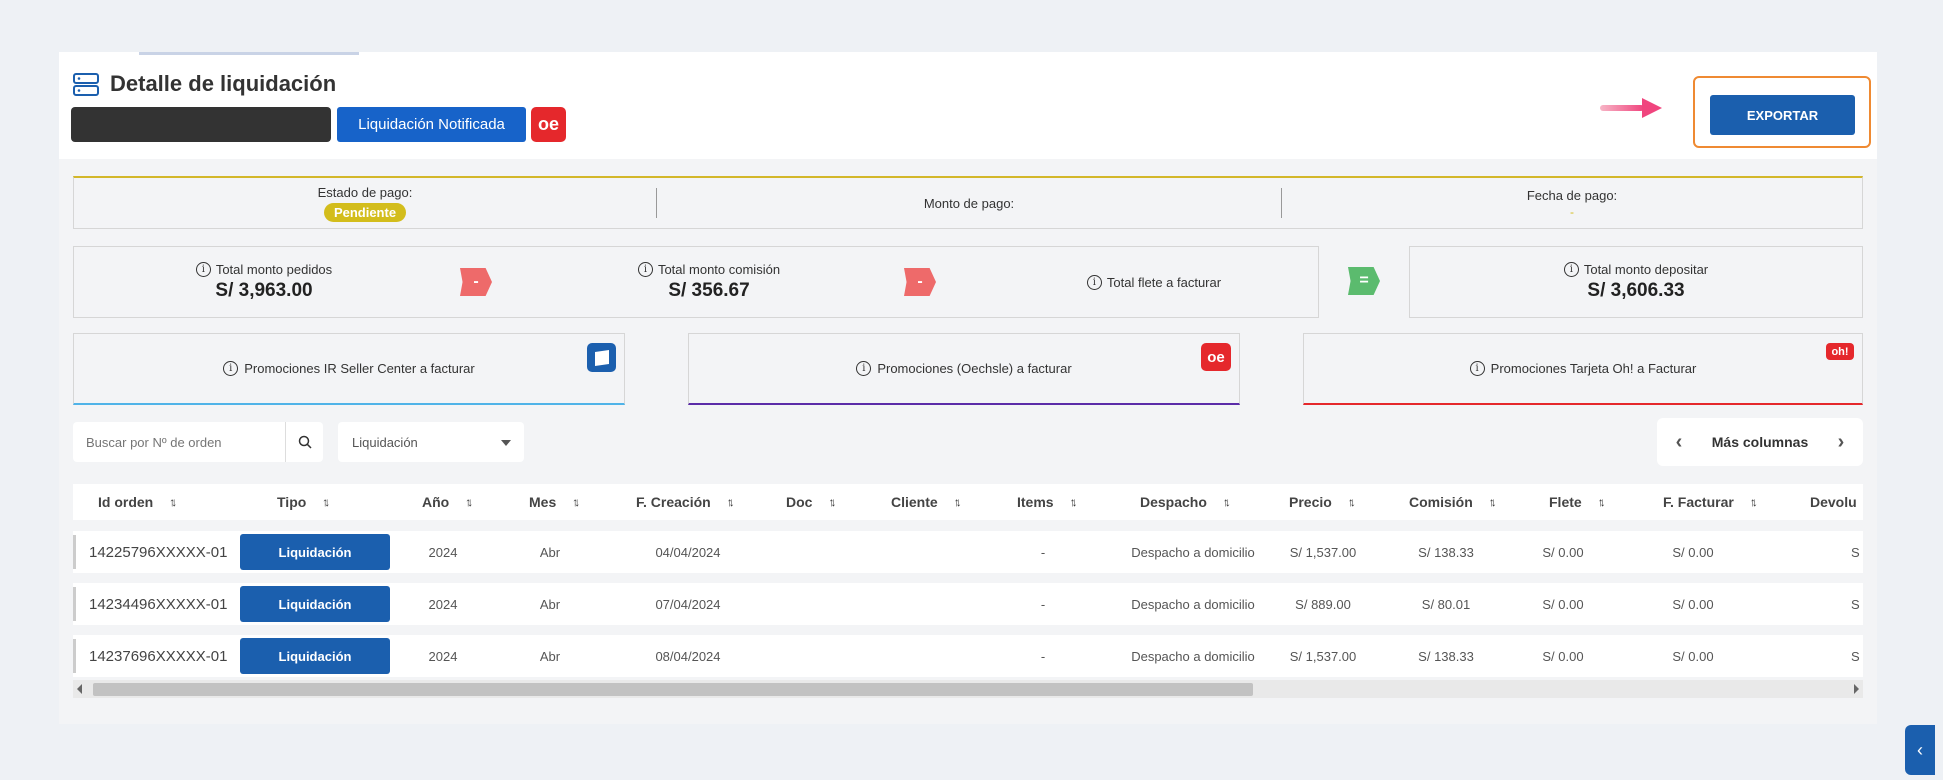  Describe the element at coordinates (688, 656) in the screenshot. I see `cell-fecha: 08/04/2024` at that location.